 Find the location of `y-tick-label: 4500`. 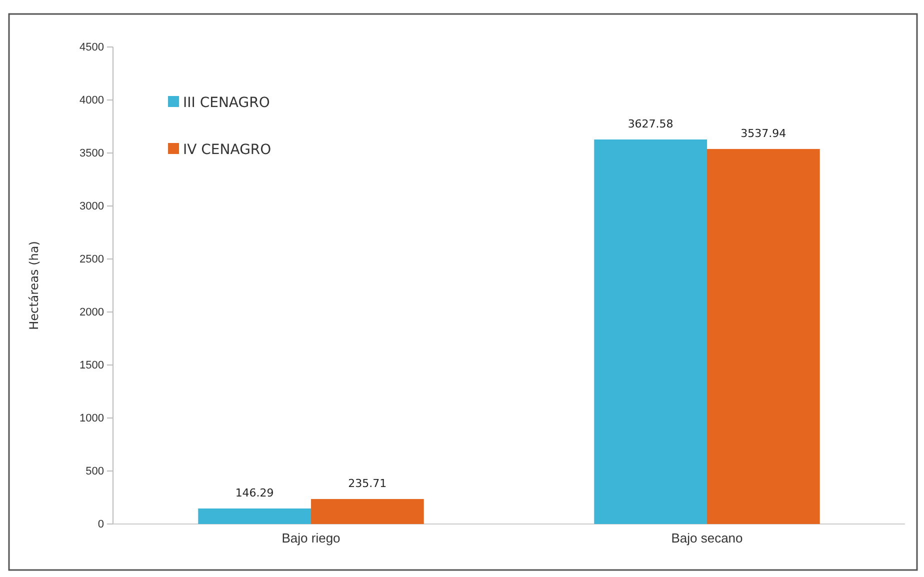

y-tick-label: 4500 is located at coordinates (92, 48).